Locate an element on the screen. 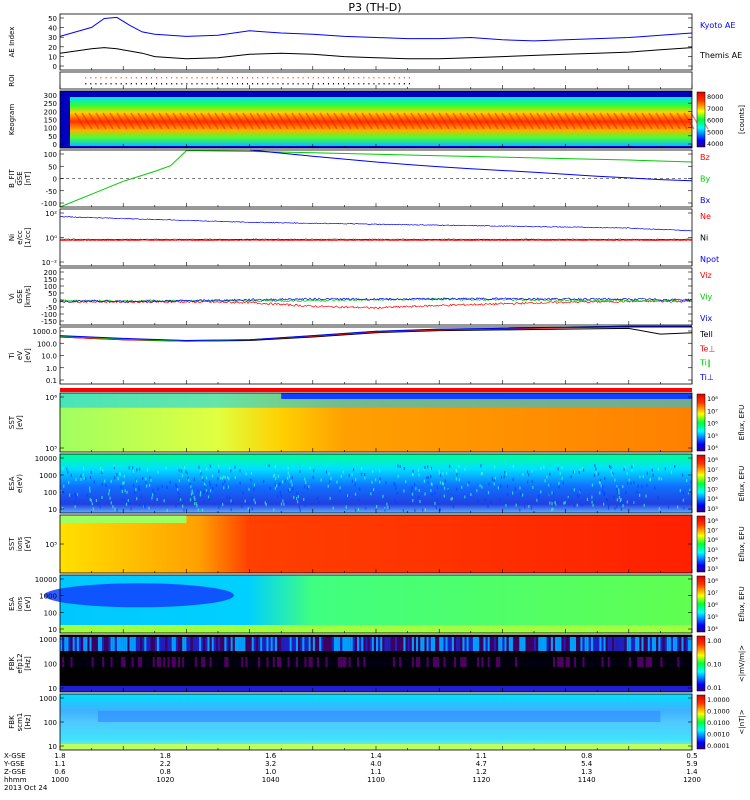 This screenshot has height=800, width=750. x-axis-value: 4.7 is located at coordinates (481, 764).